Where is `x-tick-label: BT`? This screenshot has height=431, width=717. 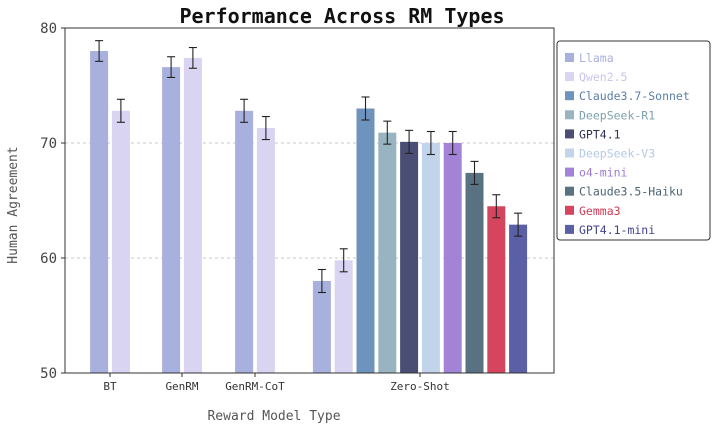
x-tick-label: BT is located at coordinates (110, 386).